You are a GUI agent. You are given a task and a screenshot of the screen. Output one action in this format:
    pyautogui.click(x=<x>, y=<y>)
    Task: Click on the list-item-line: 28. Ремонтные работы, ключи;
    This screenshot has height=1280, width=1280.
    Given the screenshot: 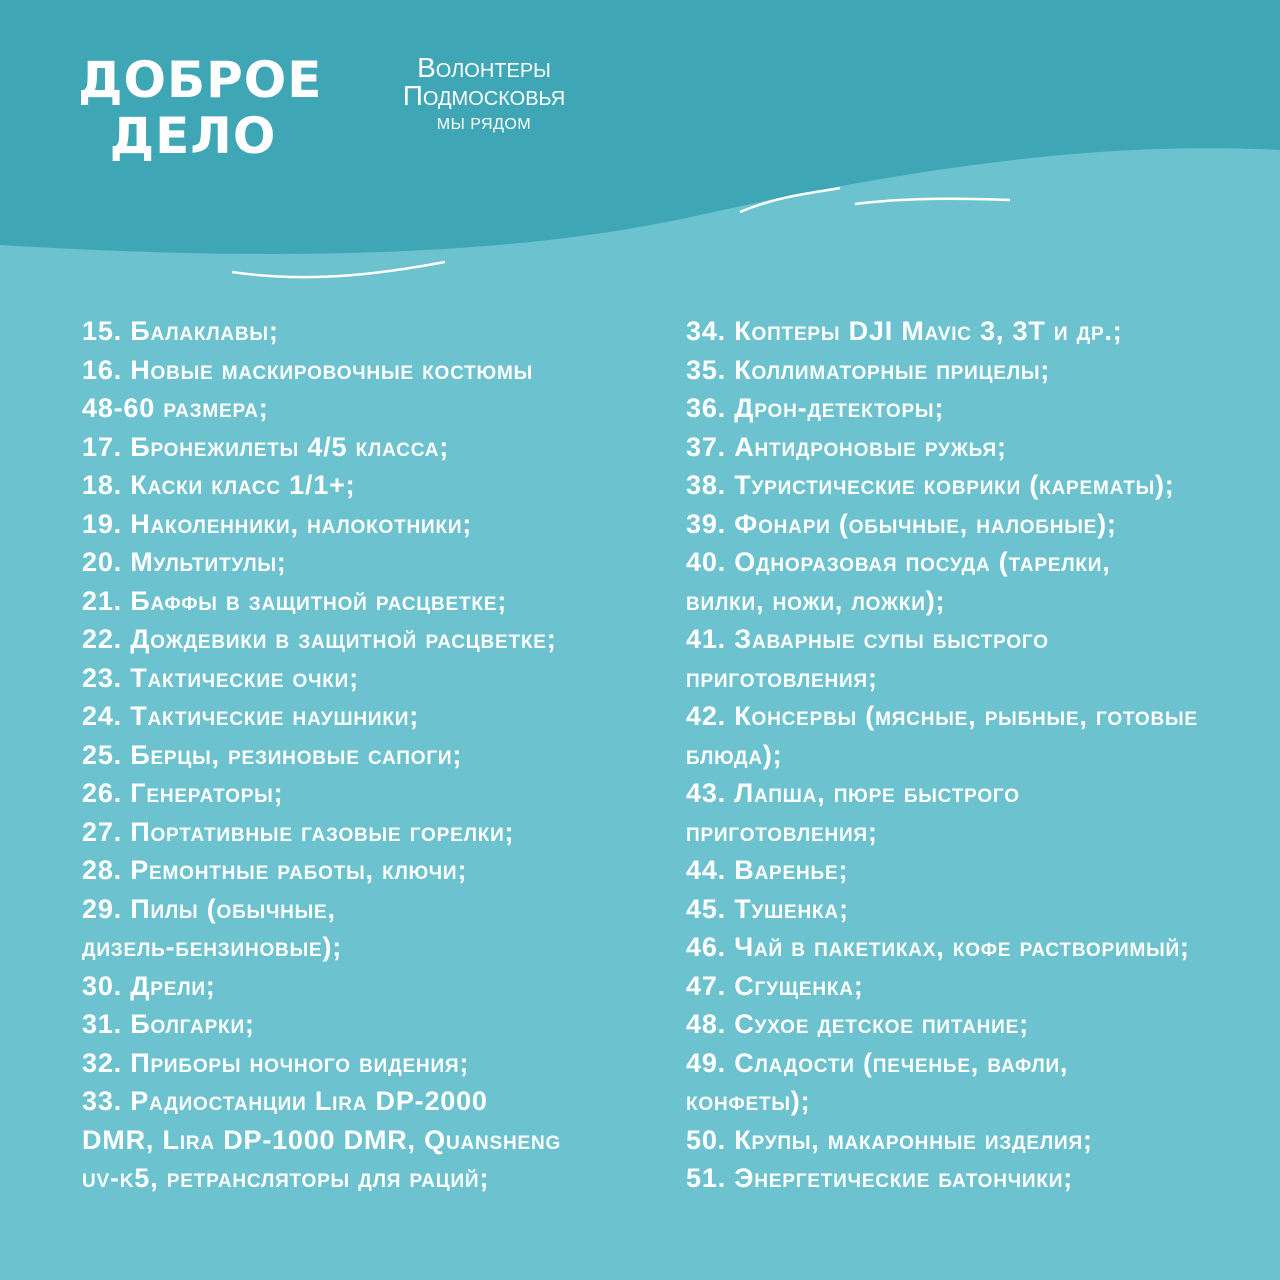 What is the action you would take?
    pyautogui.click(x=275, y=870)
    